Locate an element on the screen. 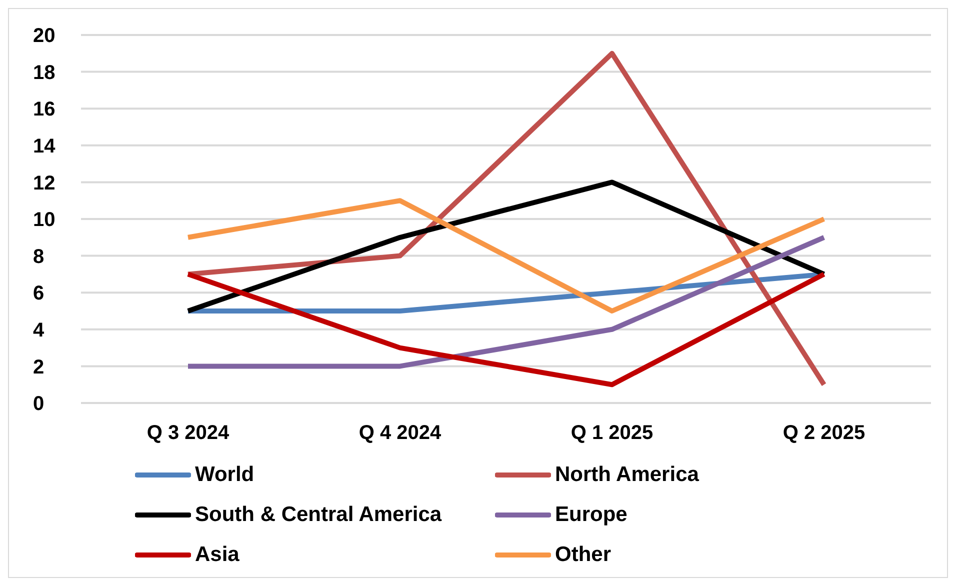  y-tick-label: 10 is located at coordinates (44, 220).